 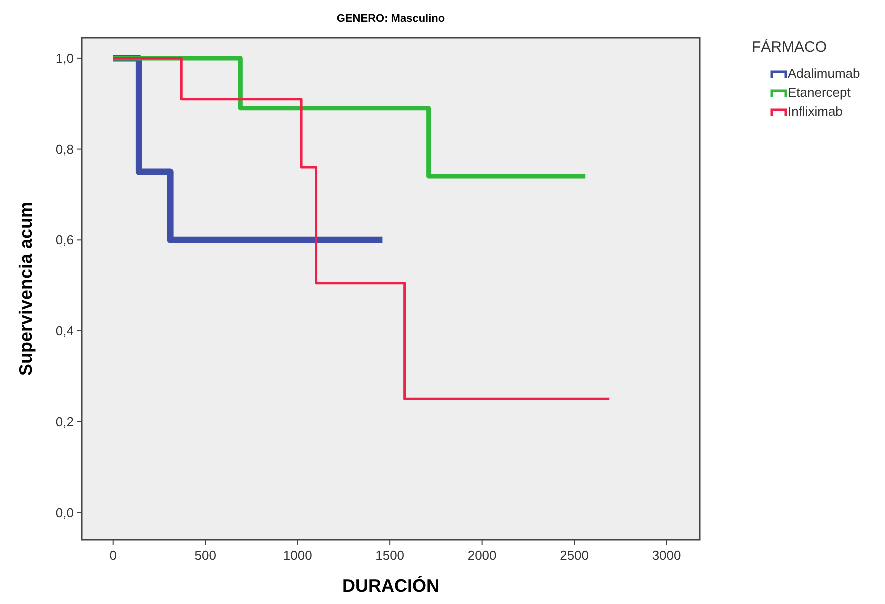 I want to click on y-tick-label: 0,8, so click(x=65, y=149).